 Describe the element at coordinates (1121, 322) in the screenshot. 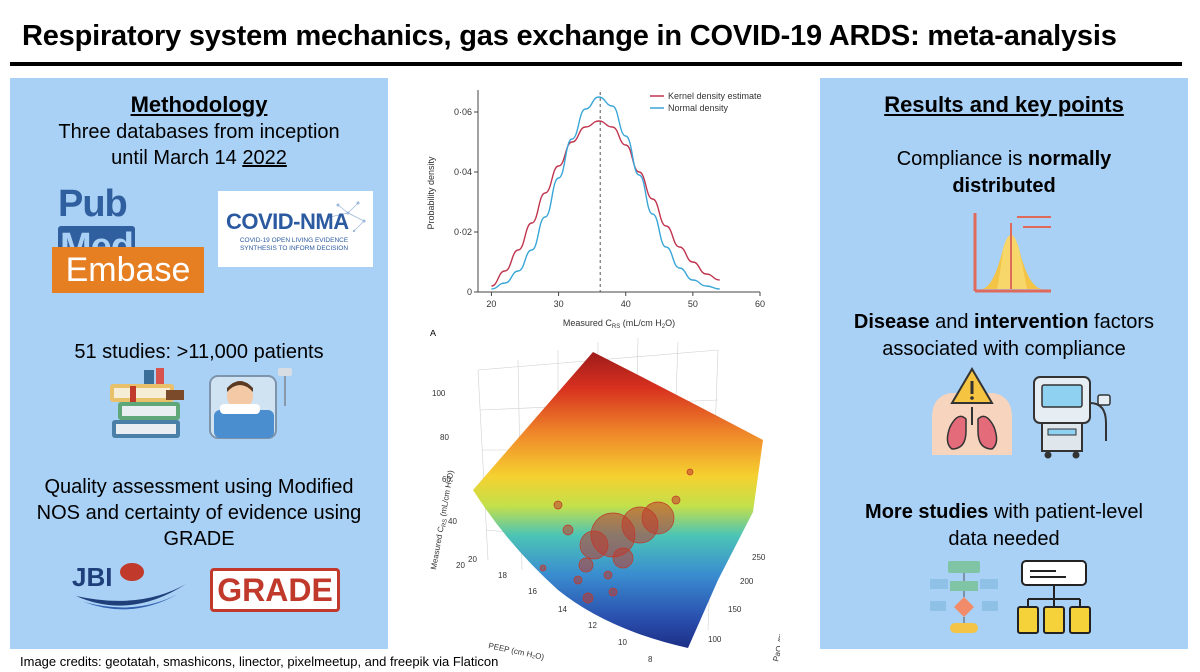

I see `point-factors-suffix: factors` at that location.